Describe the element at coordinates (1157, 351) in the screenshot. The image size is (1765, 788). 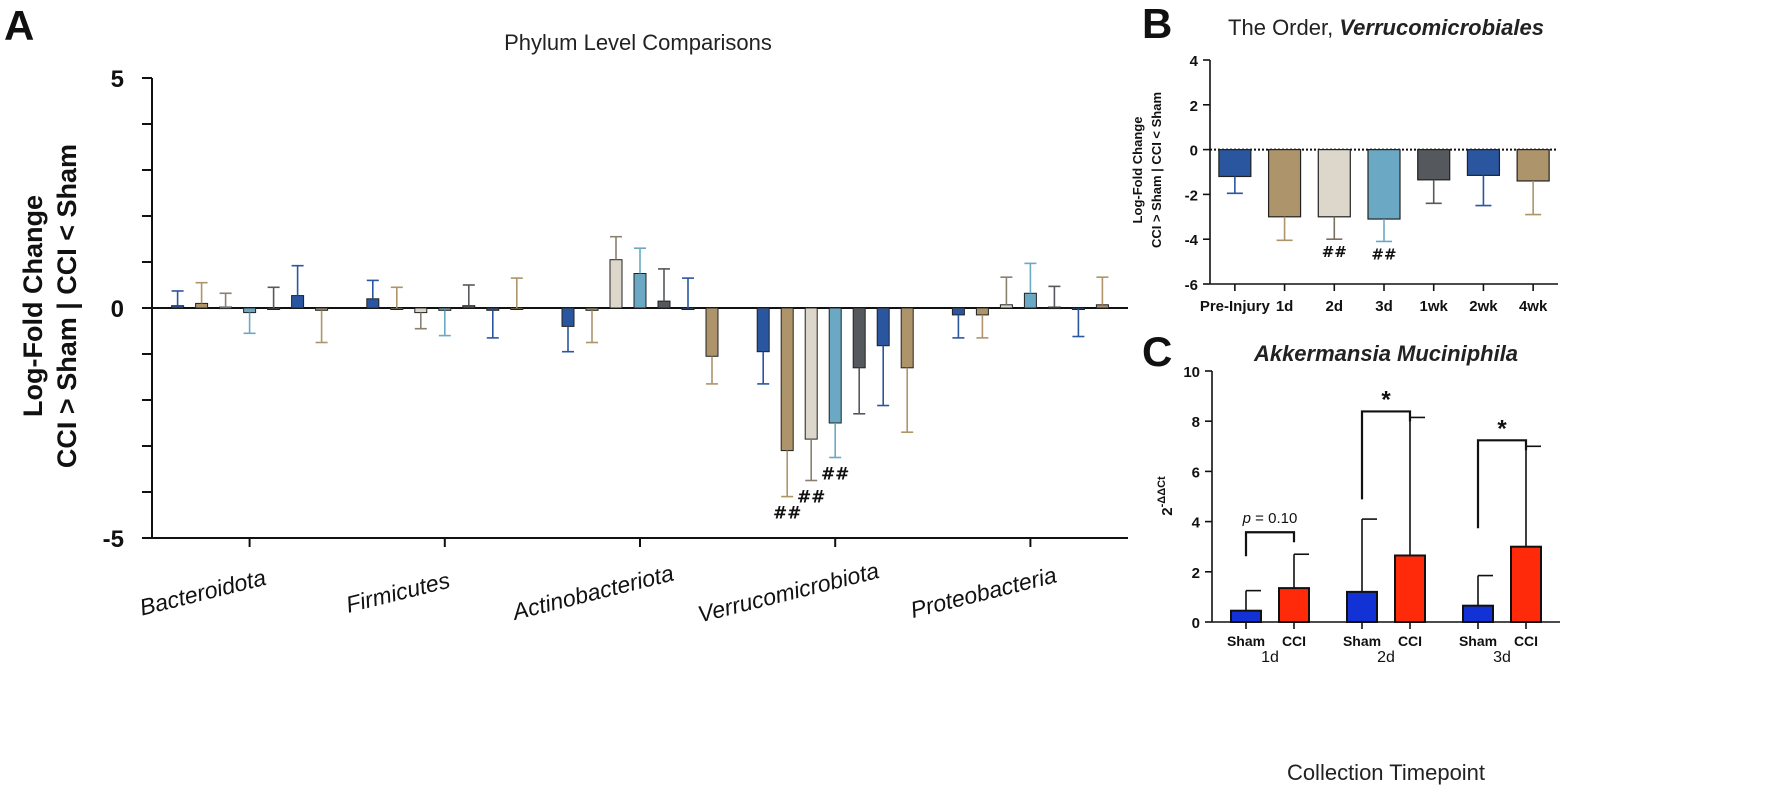
I see `panel-c-letter: C` at that location.